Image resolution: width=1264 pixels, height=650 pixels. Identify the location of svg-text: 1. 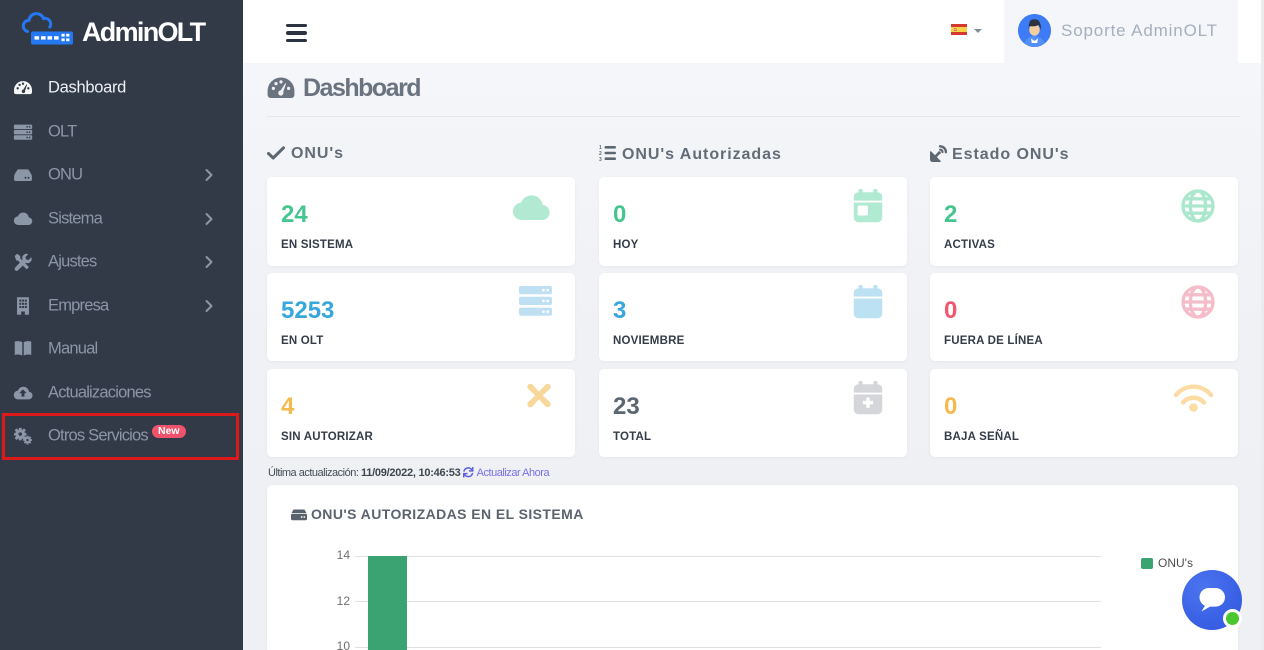
(600, 148).